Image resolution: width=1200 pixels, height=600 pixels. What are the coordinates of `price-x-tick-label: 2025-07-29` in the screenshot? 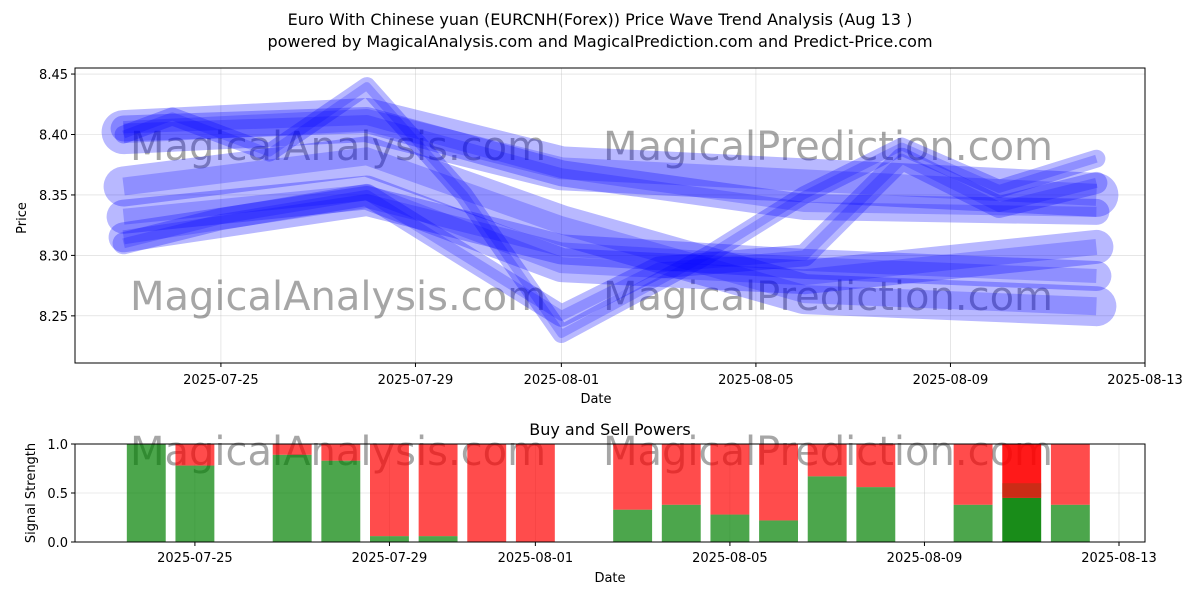 It's located at (416, 380).